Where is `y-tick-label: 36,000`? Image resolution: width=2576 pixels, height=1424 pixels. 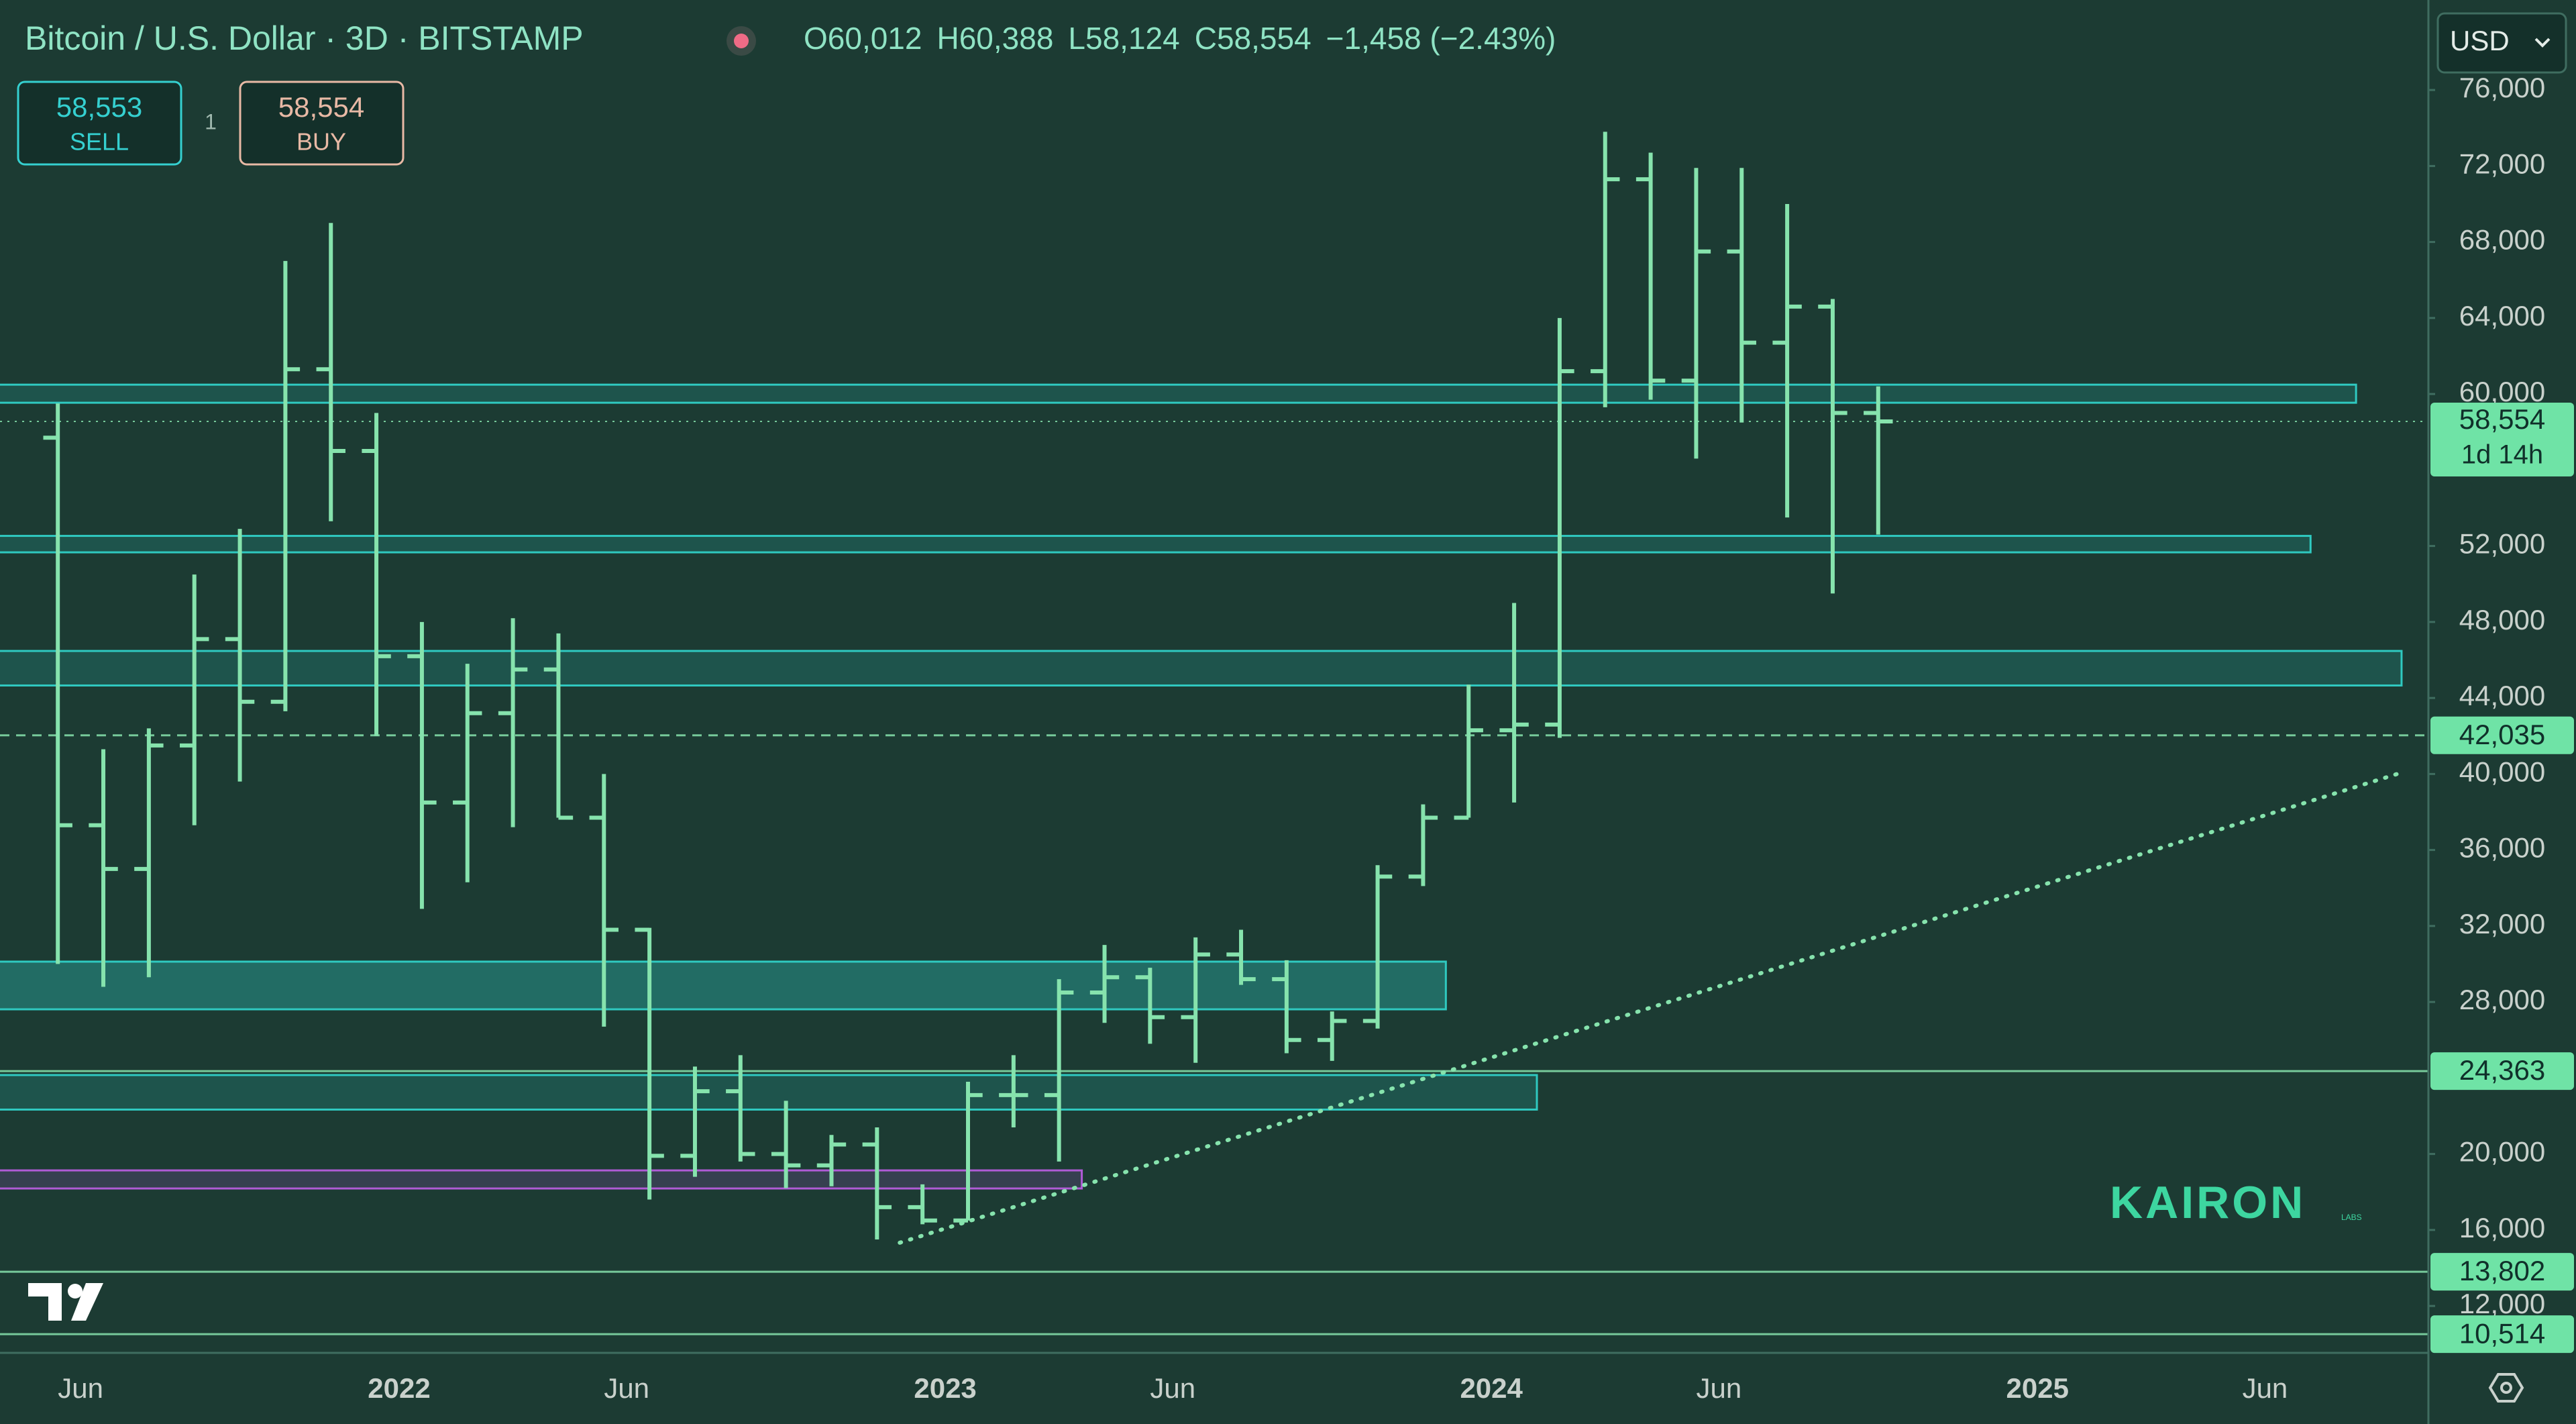
y-tick-label: 36,000 is located at coordinates (2502, 848).